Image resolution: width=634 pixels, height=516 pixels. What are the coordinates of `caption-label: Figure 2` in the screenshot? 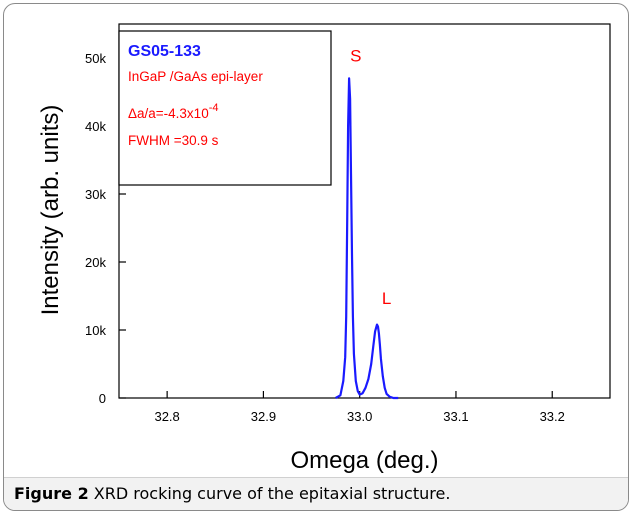 It's located at (51, 493).